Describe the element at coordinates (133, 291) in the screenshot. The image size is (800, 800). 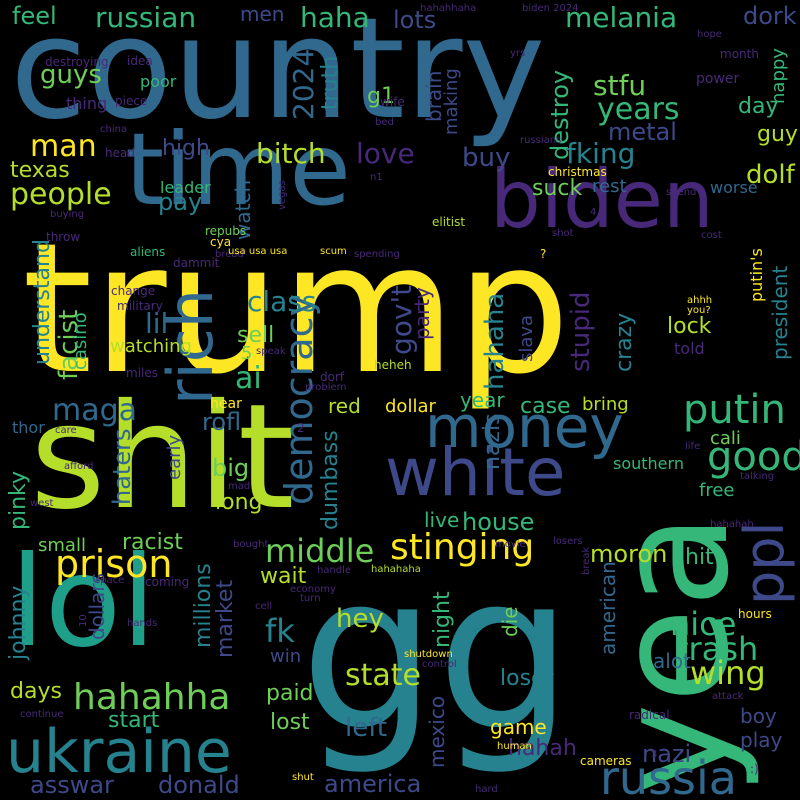
I see `word-change: change` at that location.